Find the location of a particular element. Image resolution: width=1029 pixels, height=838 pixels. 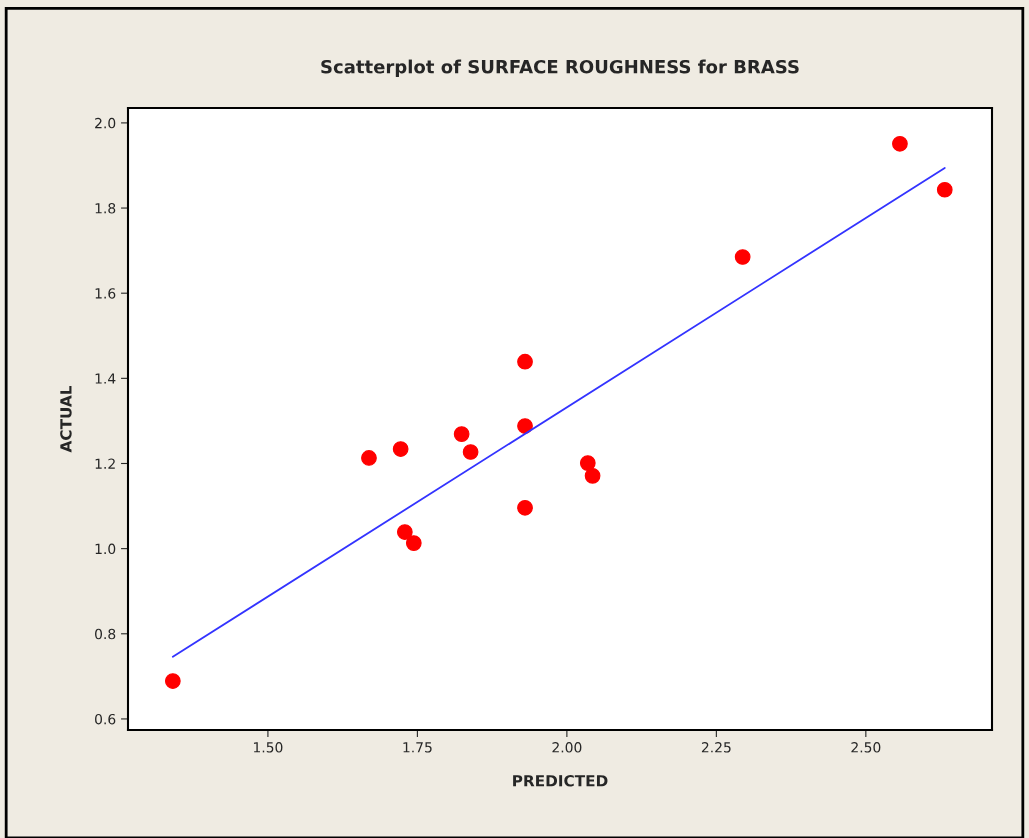

y-tick-label: 0.8 is located at coordinates (105, 634).